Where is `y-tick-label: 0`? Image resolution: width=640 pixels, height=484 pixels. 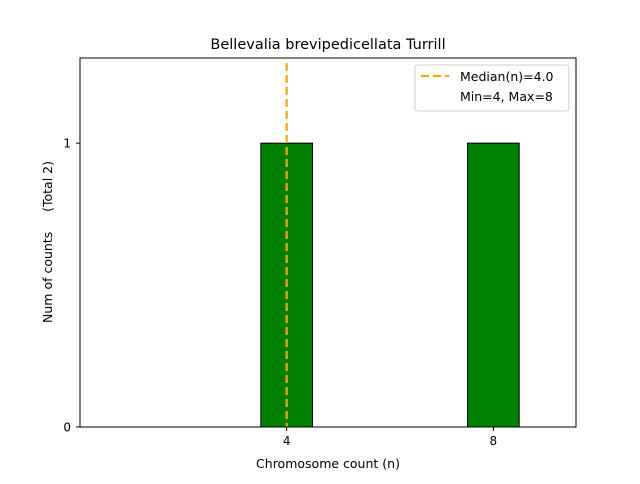 y-tick-label: 0 is located at coordinates (67, 428).